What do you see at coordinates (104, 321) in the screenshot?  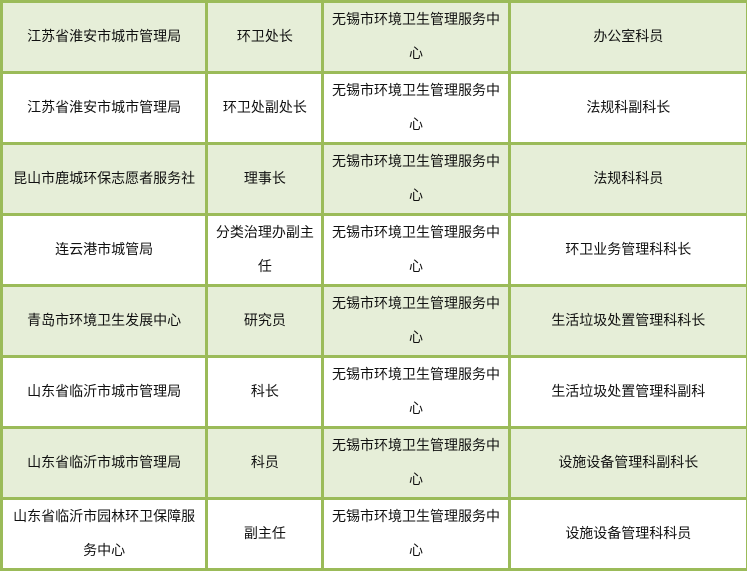 I see `organization-cell: 青岛市环境卫生发展中心` at bounding box center [104, 321].